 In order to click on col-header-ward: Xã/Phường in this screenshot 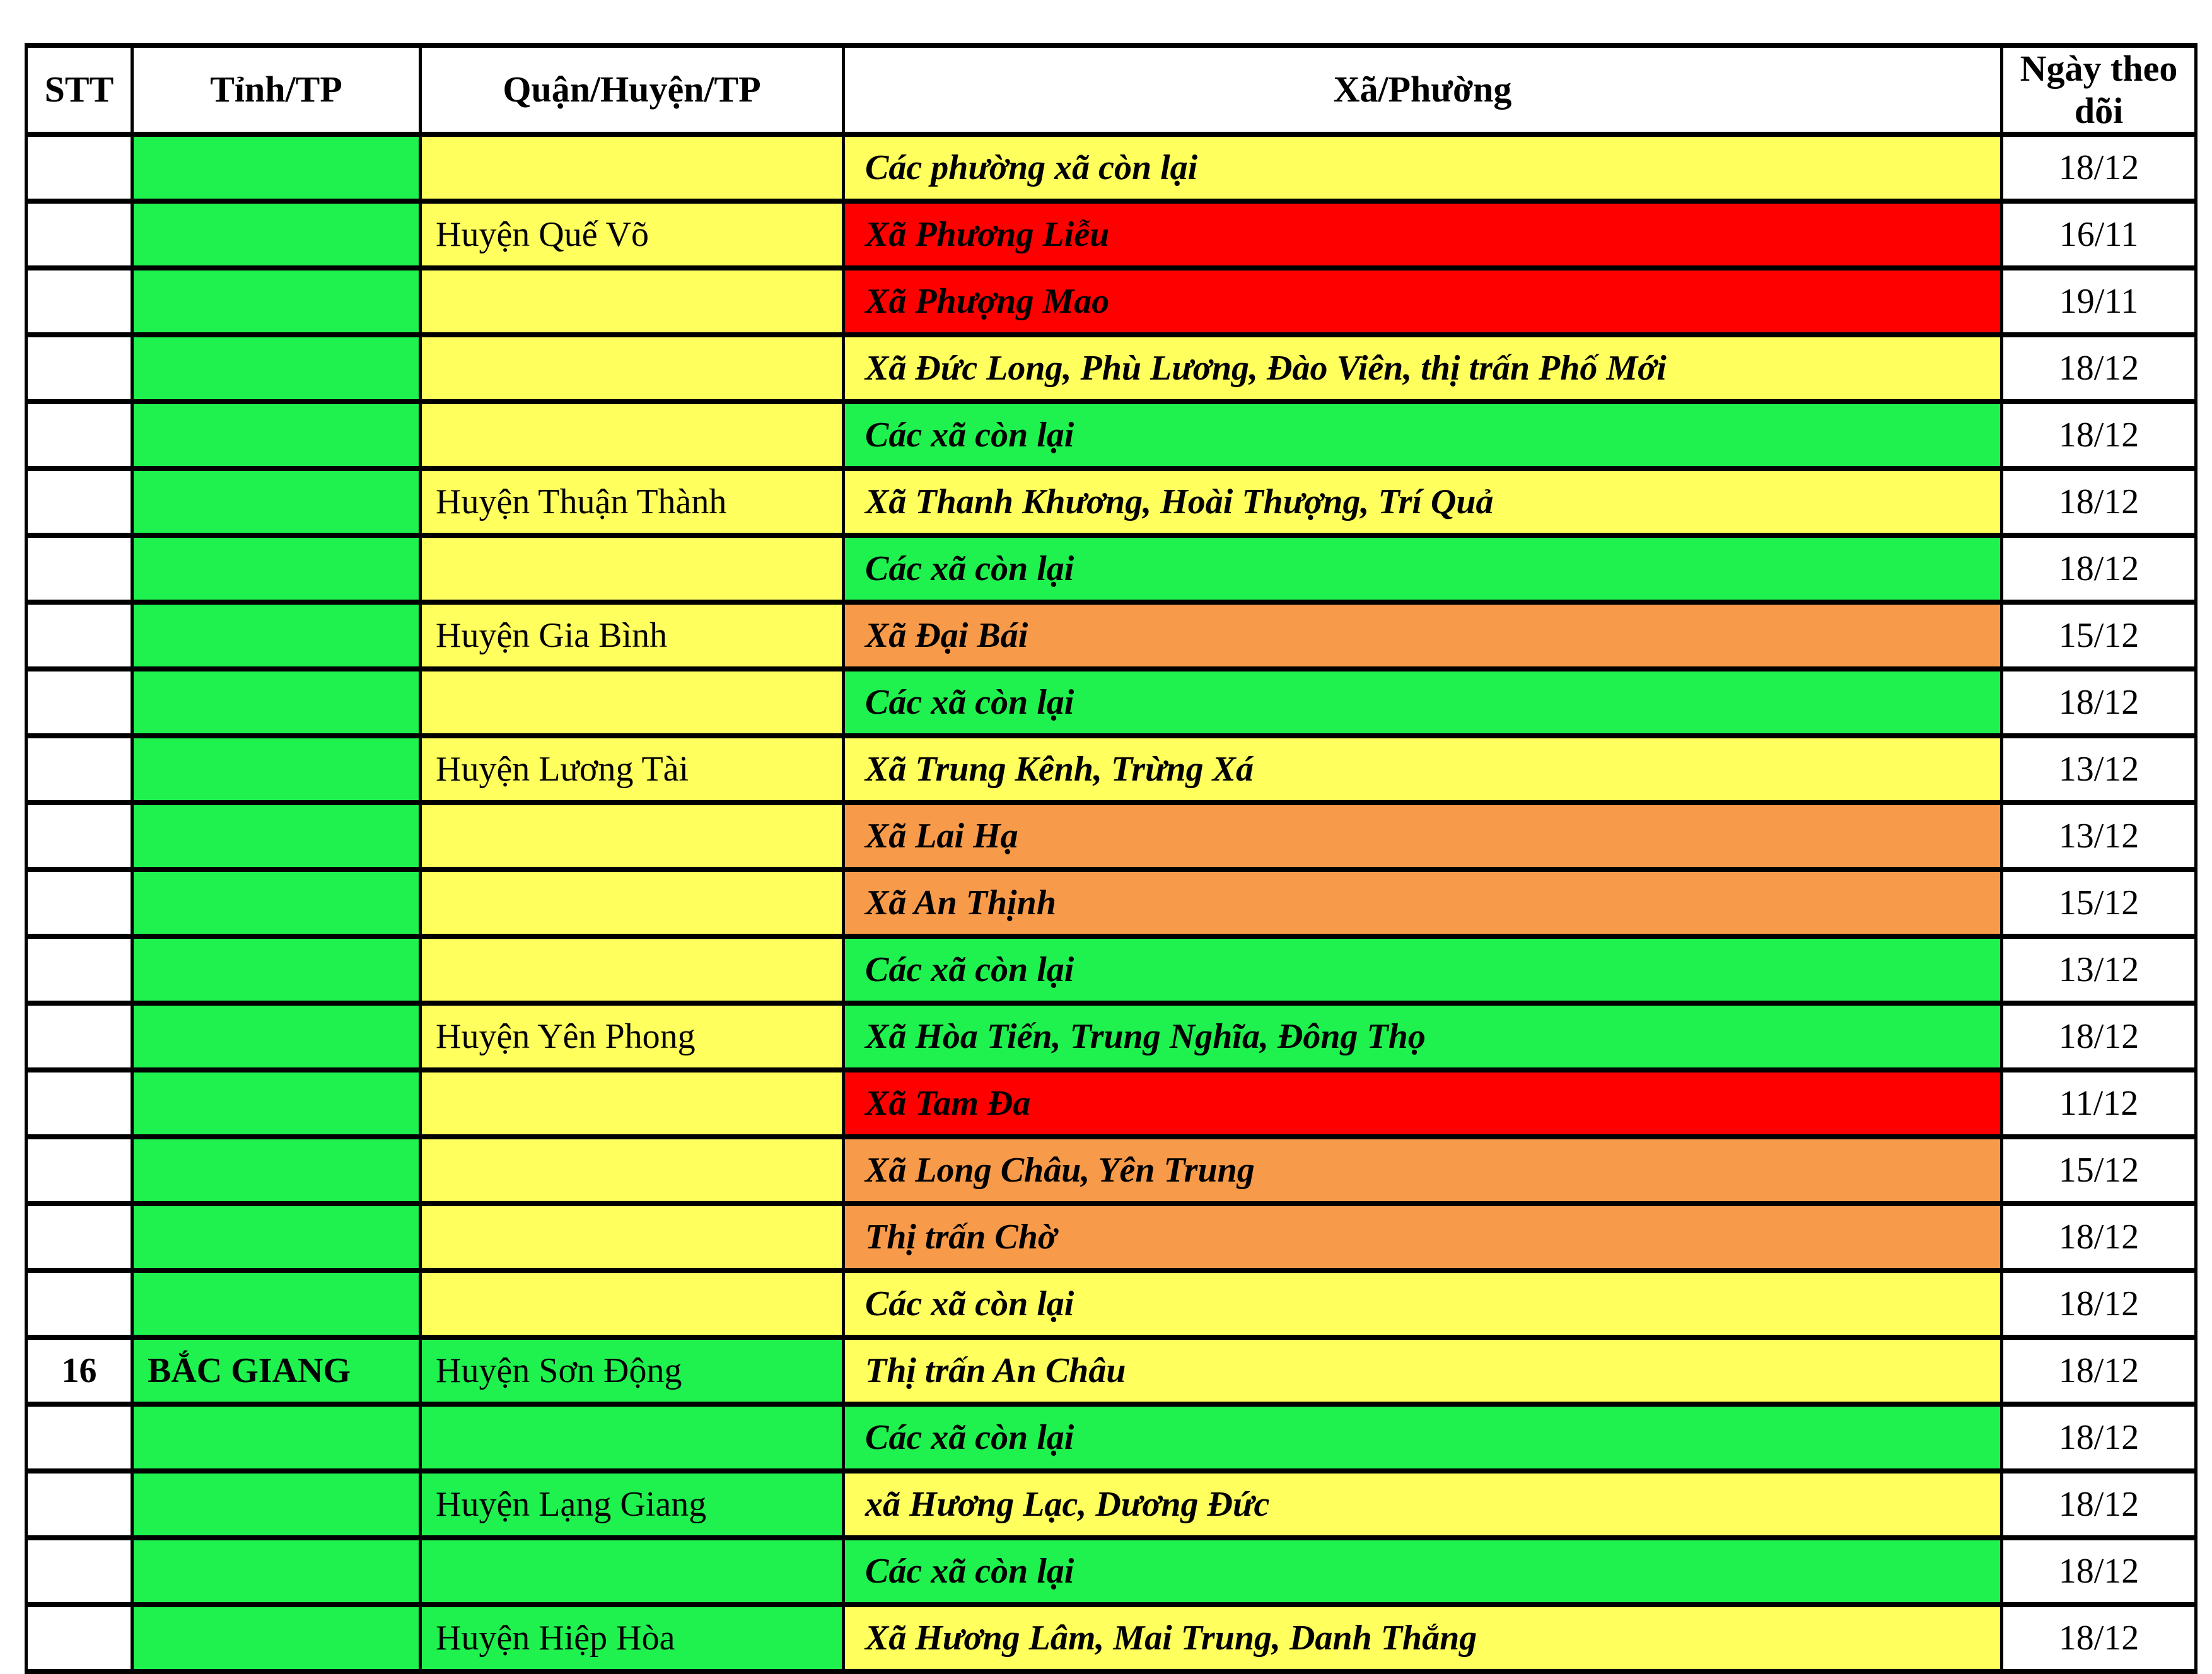, I will do `click(1422, 89)`.